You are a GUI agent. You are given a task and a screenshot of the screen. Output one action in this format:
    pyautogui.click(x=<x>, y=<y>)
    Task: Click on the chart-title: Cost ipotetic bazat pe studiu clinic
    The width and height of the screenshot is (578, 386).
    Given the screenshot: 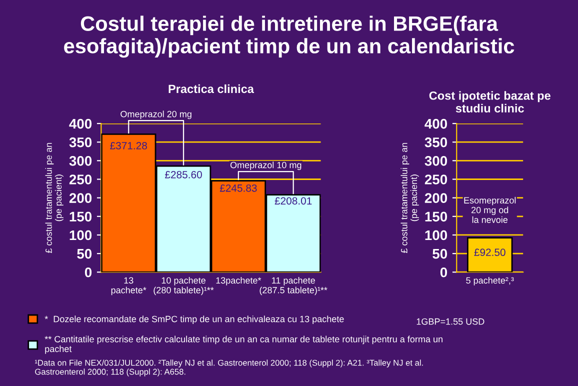 What is the action you would take?
    pyautogui.click(x=489, y=102)
    